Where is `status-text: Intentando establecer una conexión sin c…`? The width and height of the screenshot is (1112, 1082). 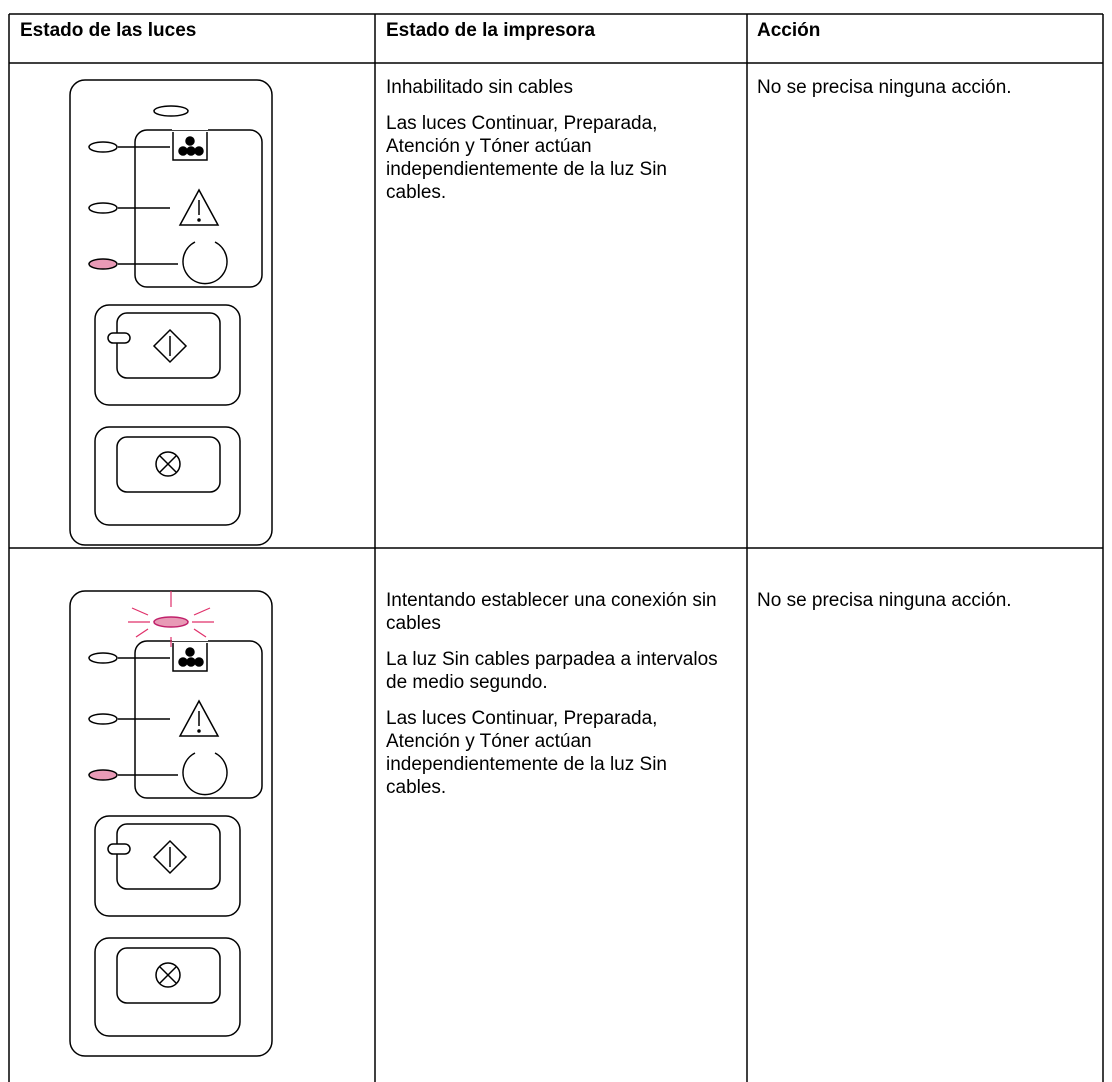 status-text: Intentando establecer una conexión sin c… is located at coordinates (551, 612).